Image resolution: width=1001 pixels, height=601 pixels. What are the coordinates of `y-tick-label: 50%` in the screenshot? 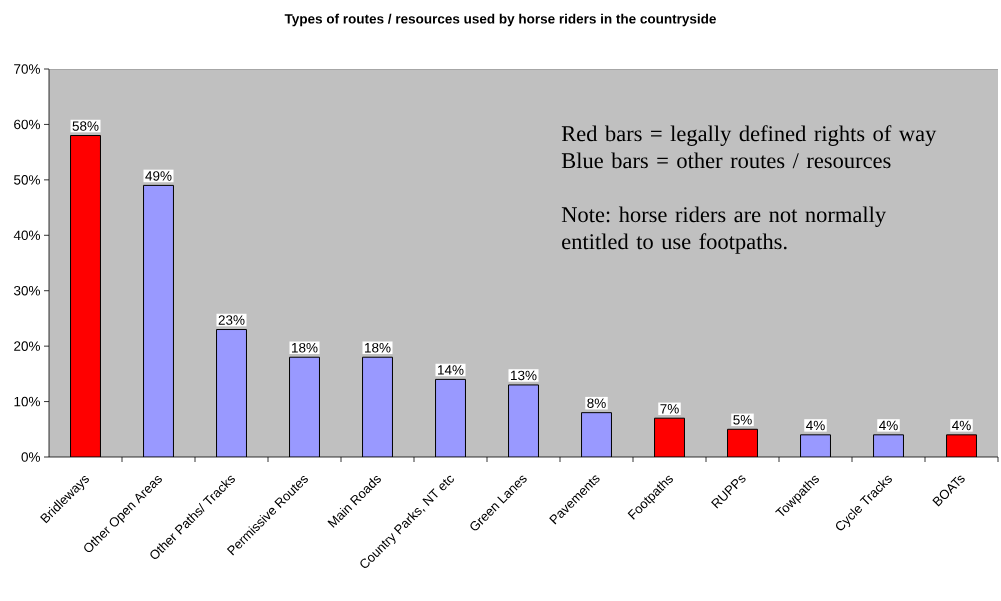 It's located at (27, 180).